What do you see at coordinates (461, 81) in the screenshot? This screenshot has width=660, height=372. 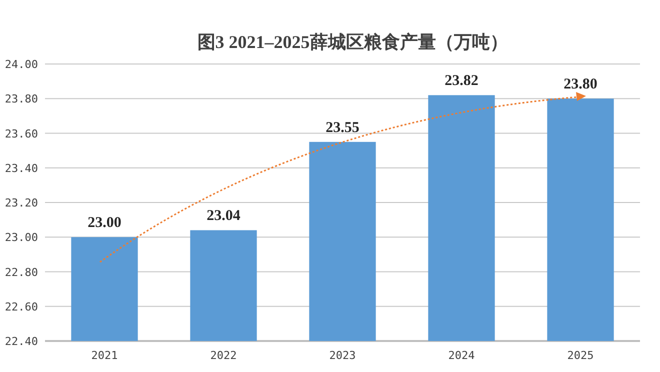 I see `data-label: 23.82` at bounding box center [461, 81].